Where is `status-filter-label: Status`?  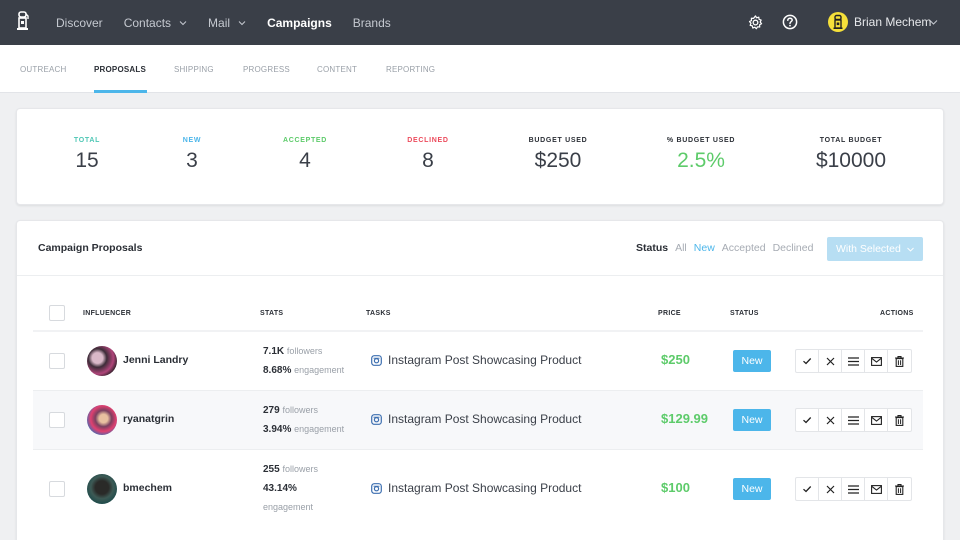
status-filter-label: Status is located at coordinates (652, 248).